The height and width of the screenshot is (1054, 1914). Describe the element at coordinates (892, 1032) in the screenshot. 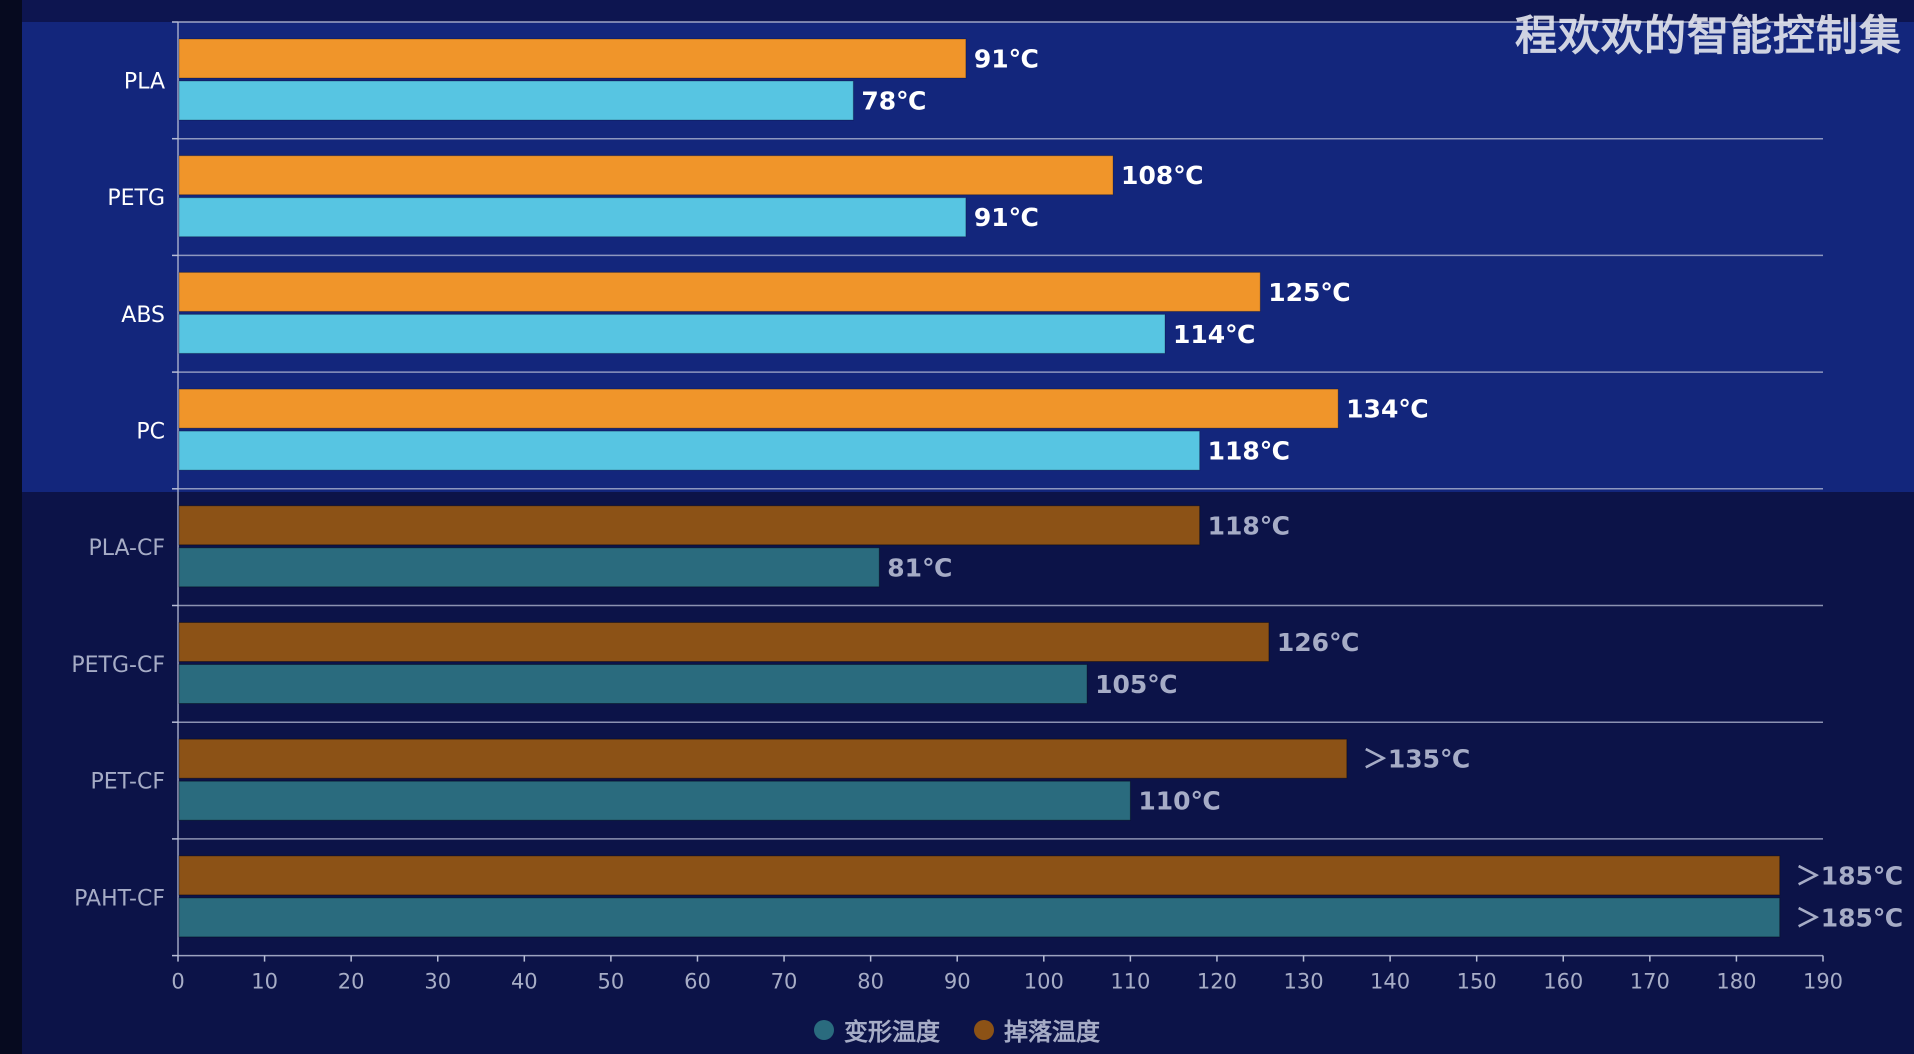

I see `legend-label: 变形温度` at that location.